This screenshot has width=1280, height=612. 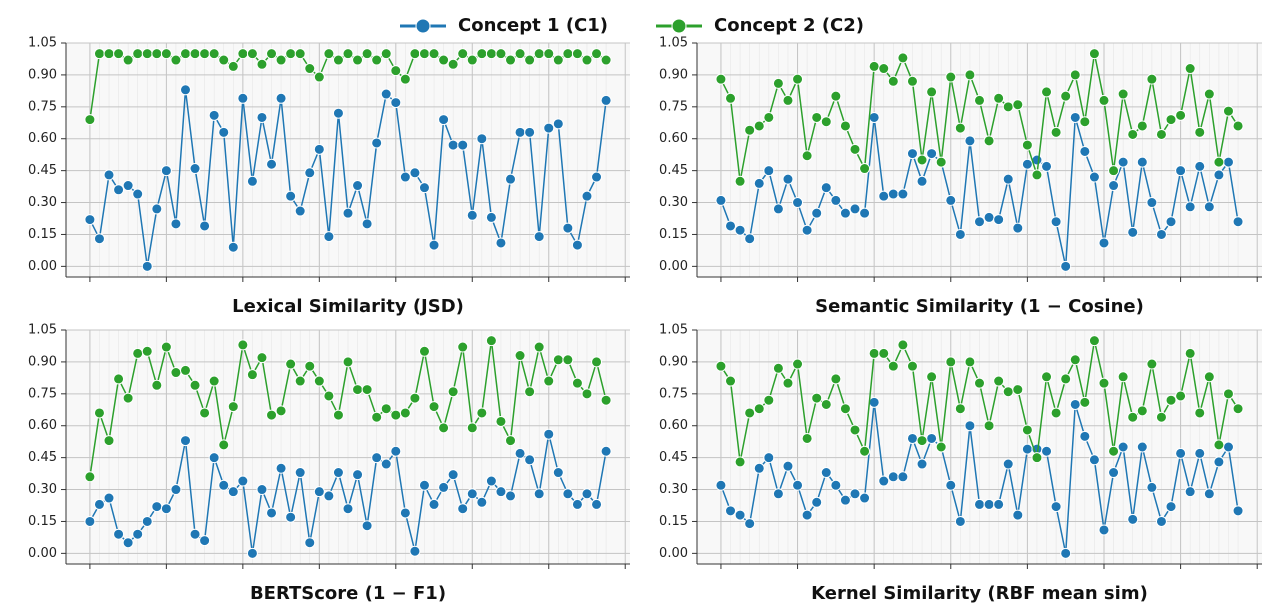 What do you see at coordinates (42, 521) in the screenshot?
I see `y-tick-label: 0.15` at bounding box center [42, 521].